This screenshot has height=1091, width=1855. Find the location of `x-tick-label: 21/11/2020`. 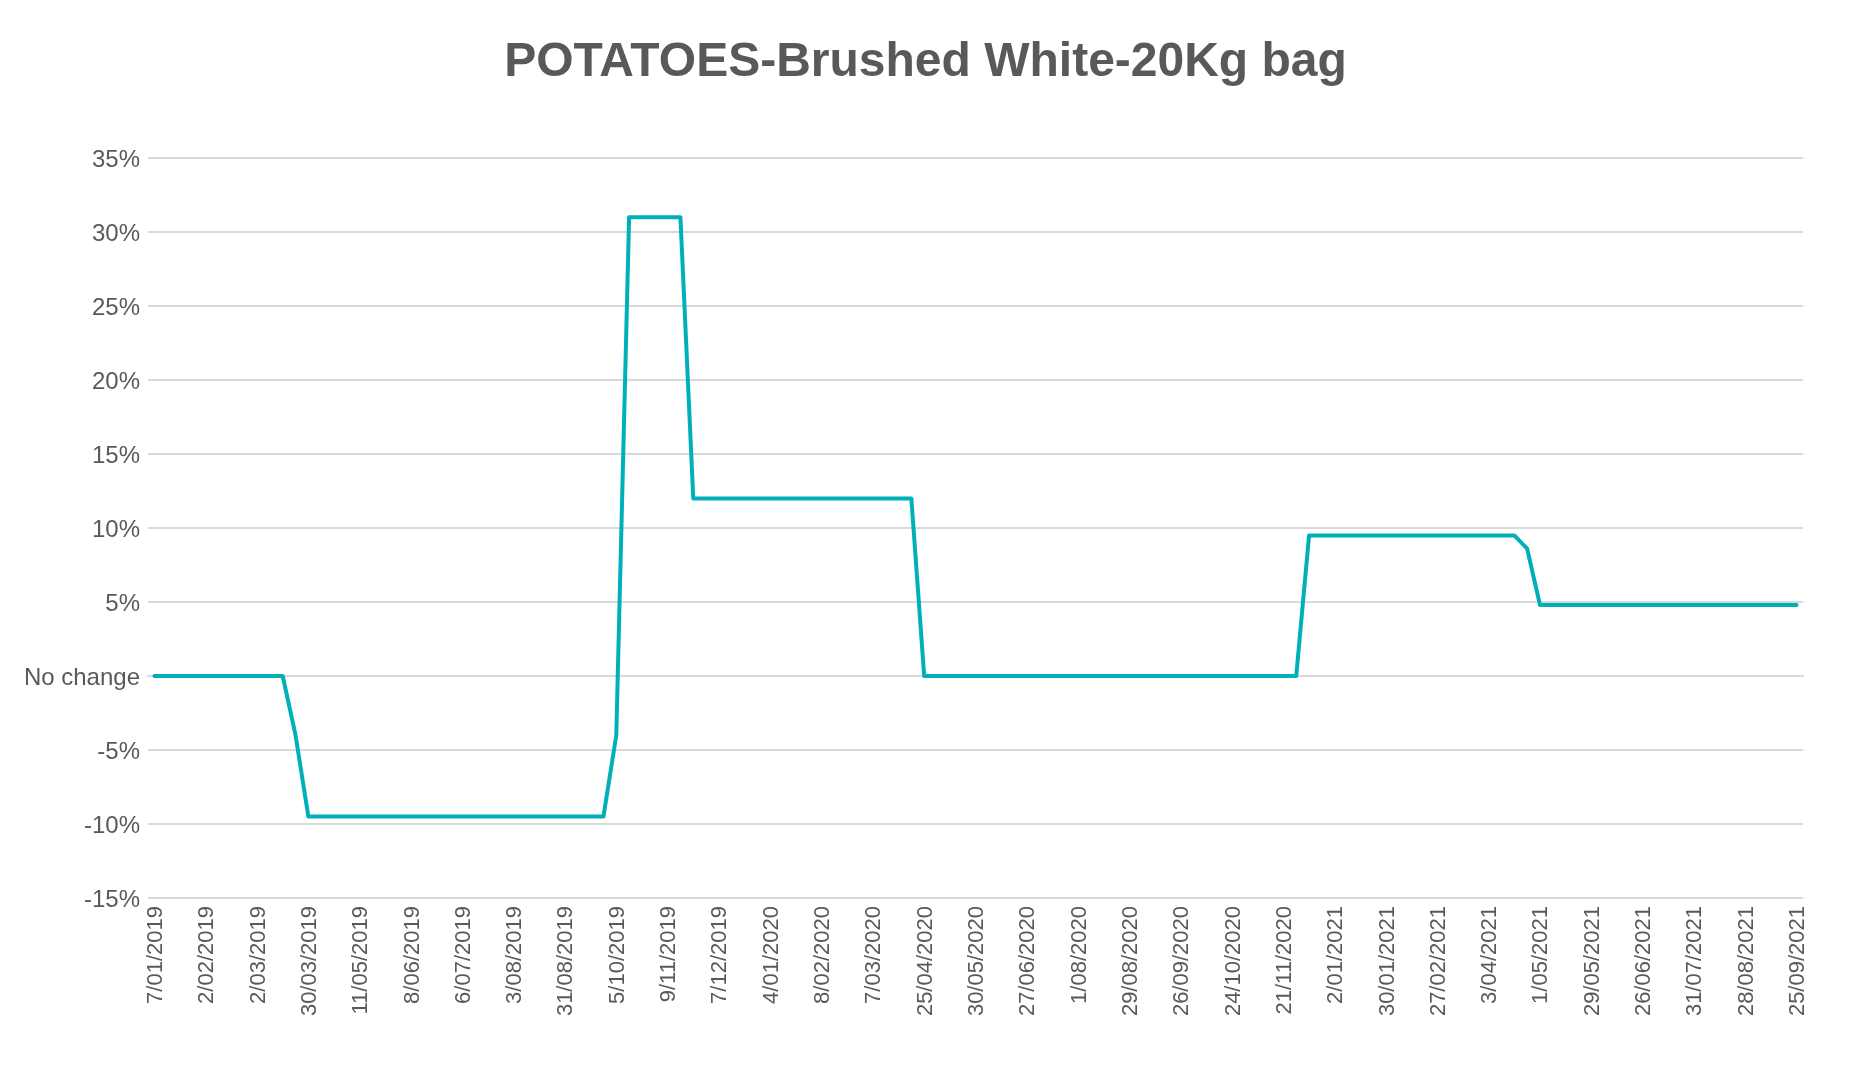

x-tick-label: 21/11/2020 is located at coordinates (1283, 960).